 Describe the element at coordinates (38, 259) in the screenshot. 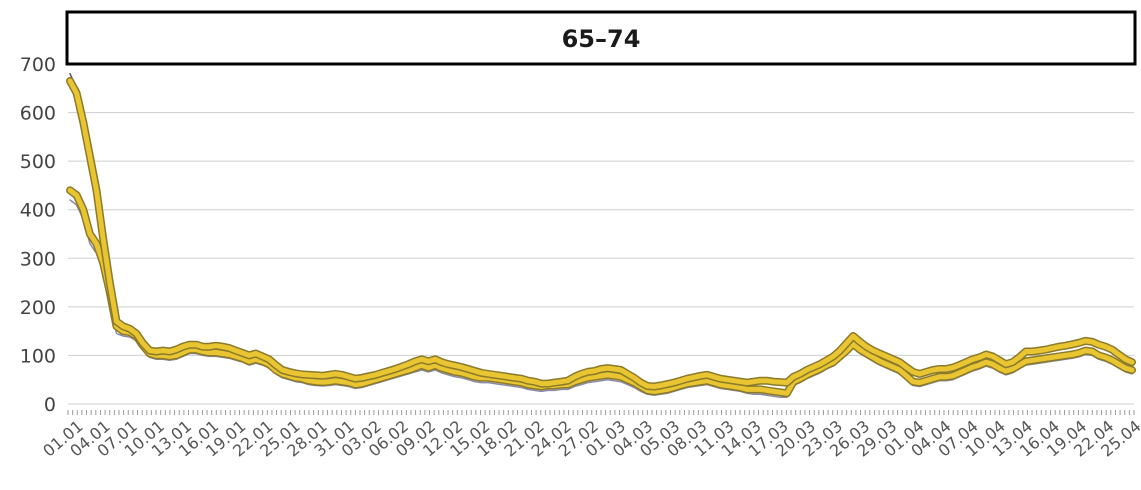

I see `y-tick-label: 300` at that location.